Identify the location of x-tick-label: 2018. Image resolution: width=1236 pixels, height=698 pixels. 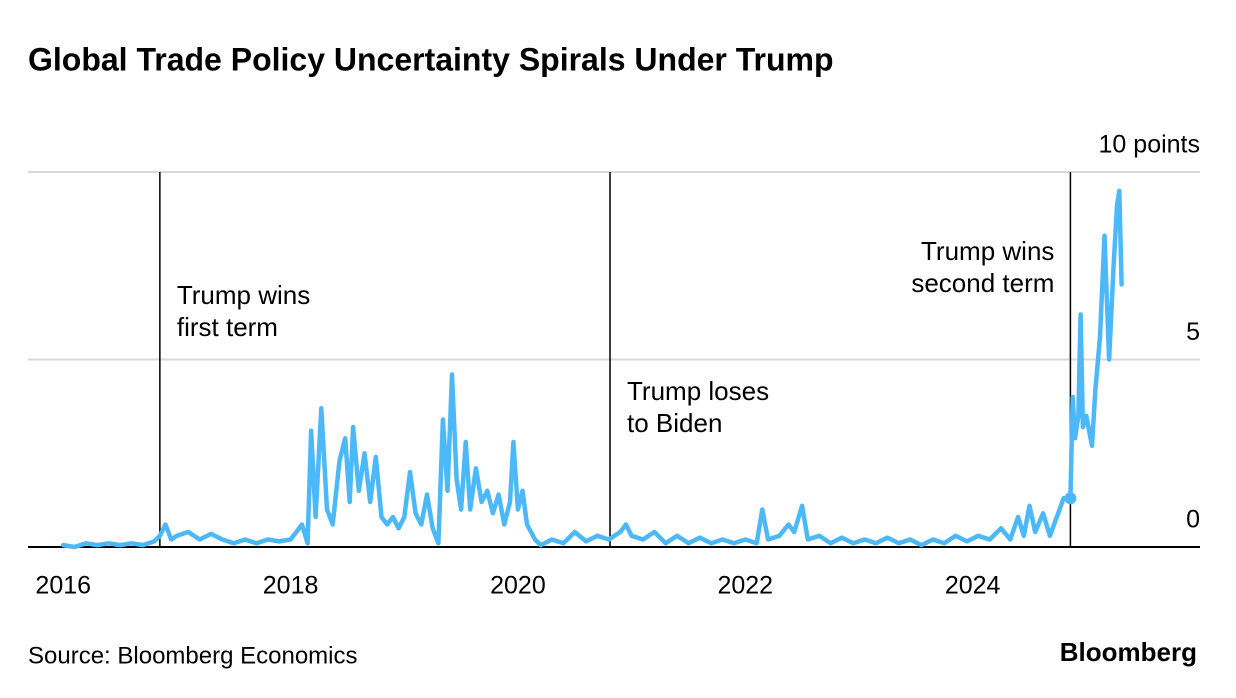
(291, 586).